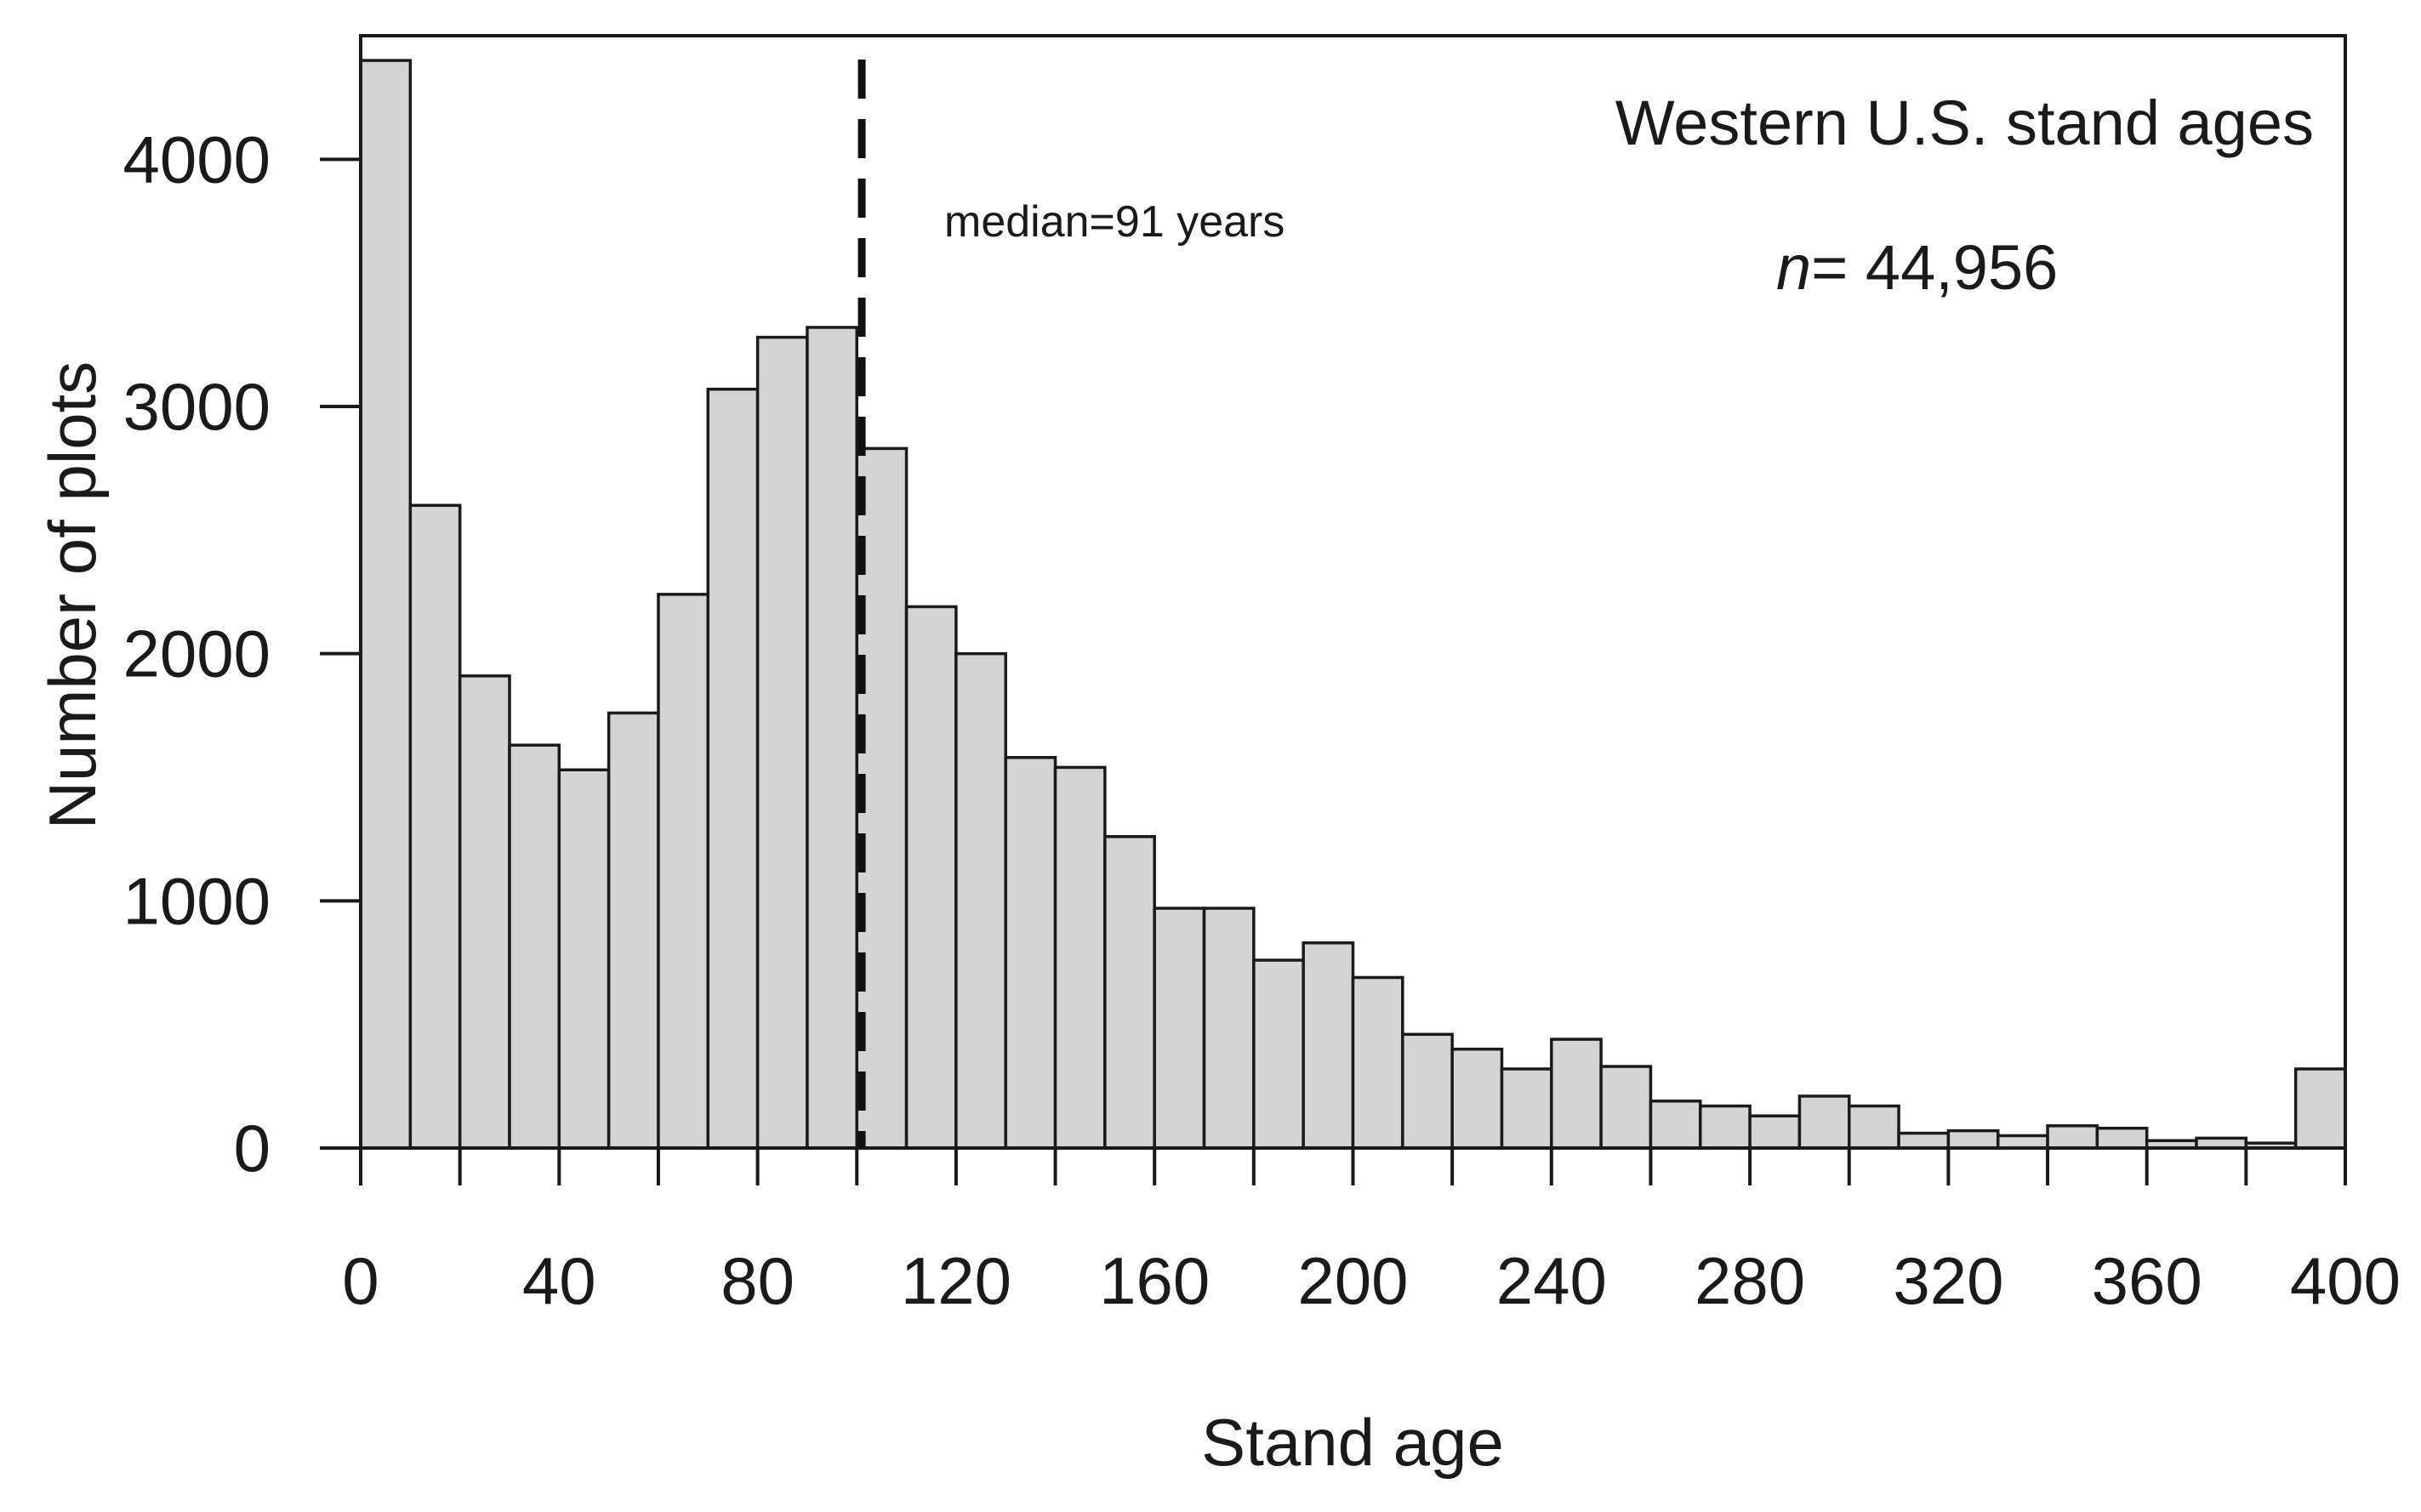 This screenshot has width=2421, height=1512. Describe the element at coordinates (1793, 267) in the screenshot. I see `sample-size-symbol: n` at that location.